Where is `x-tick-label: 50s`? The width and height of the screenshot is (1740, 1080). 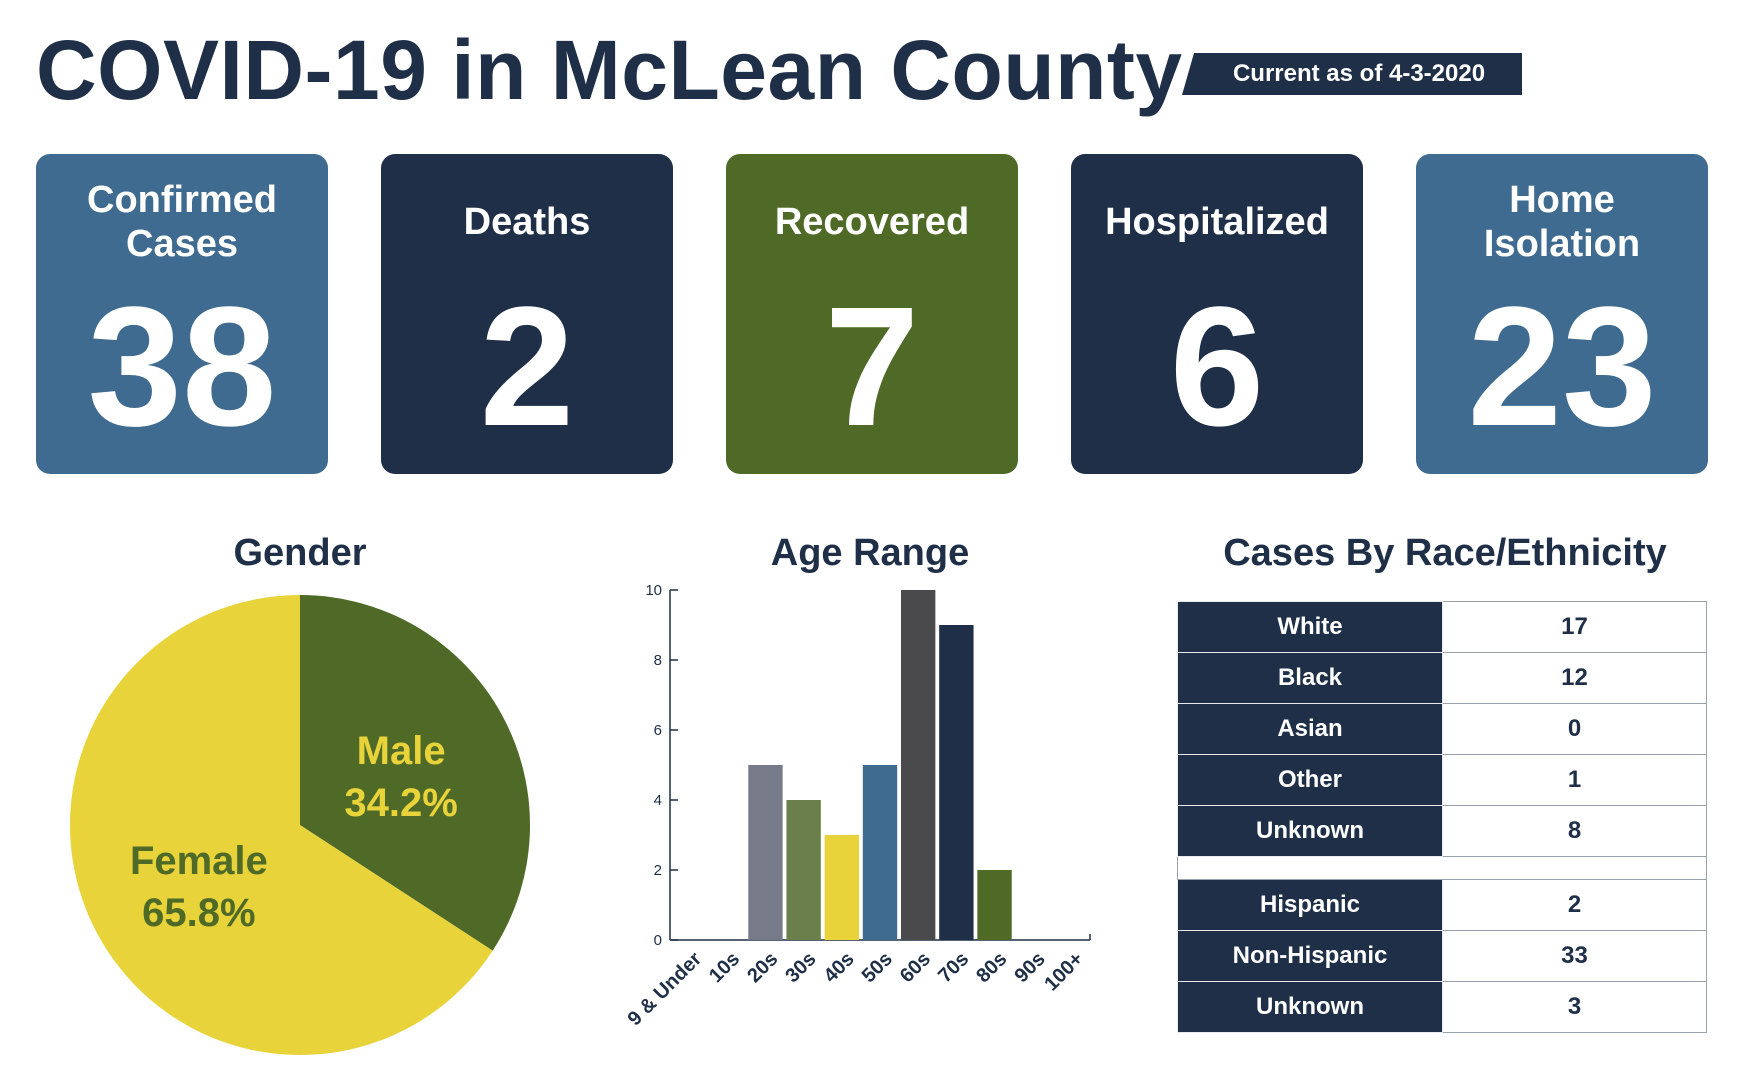
x-tick-label: 50s is located at coordinates (877, 967).